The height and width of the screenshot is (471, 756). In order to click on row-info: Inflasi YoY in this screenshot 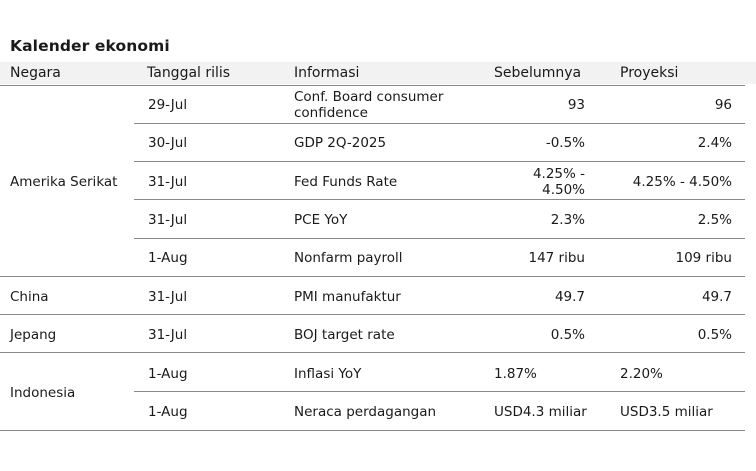, I will do `click(328, 374)`.